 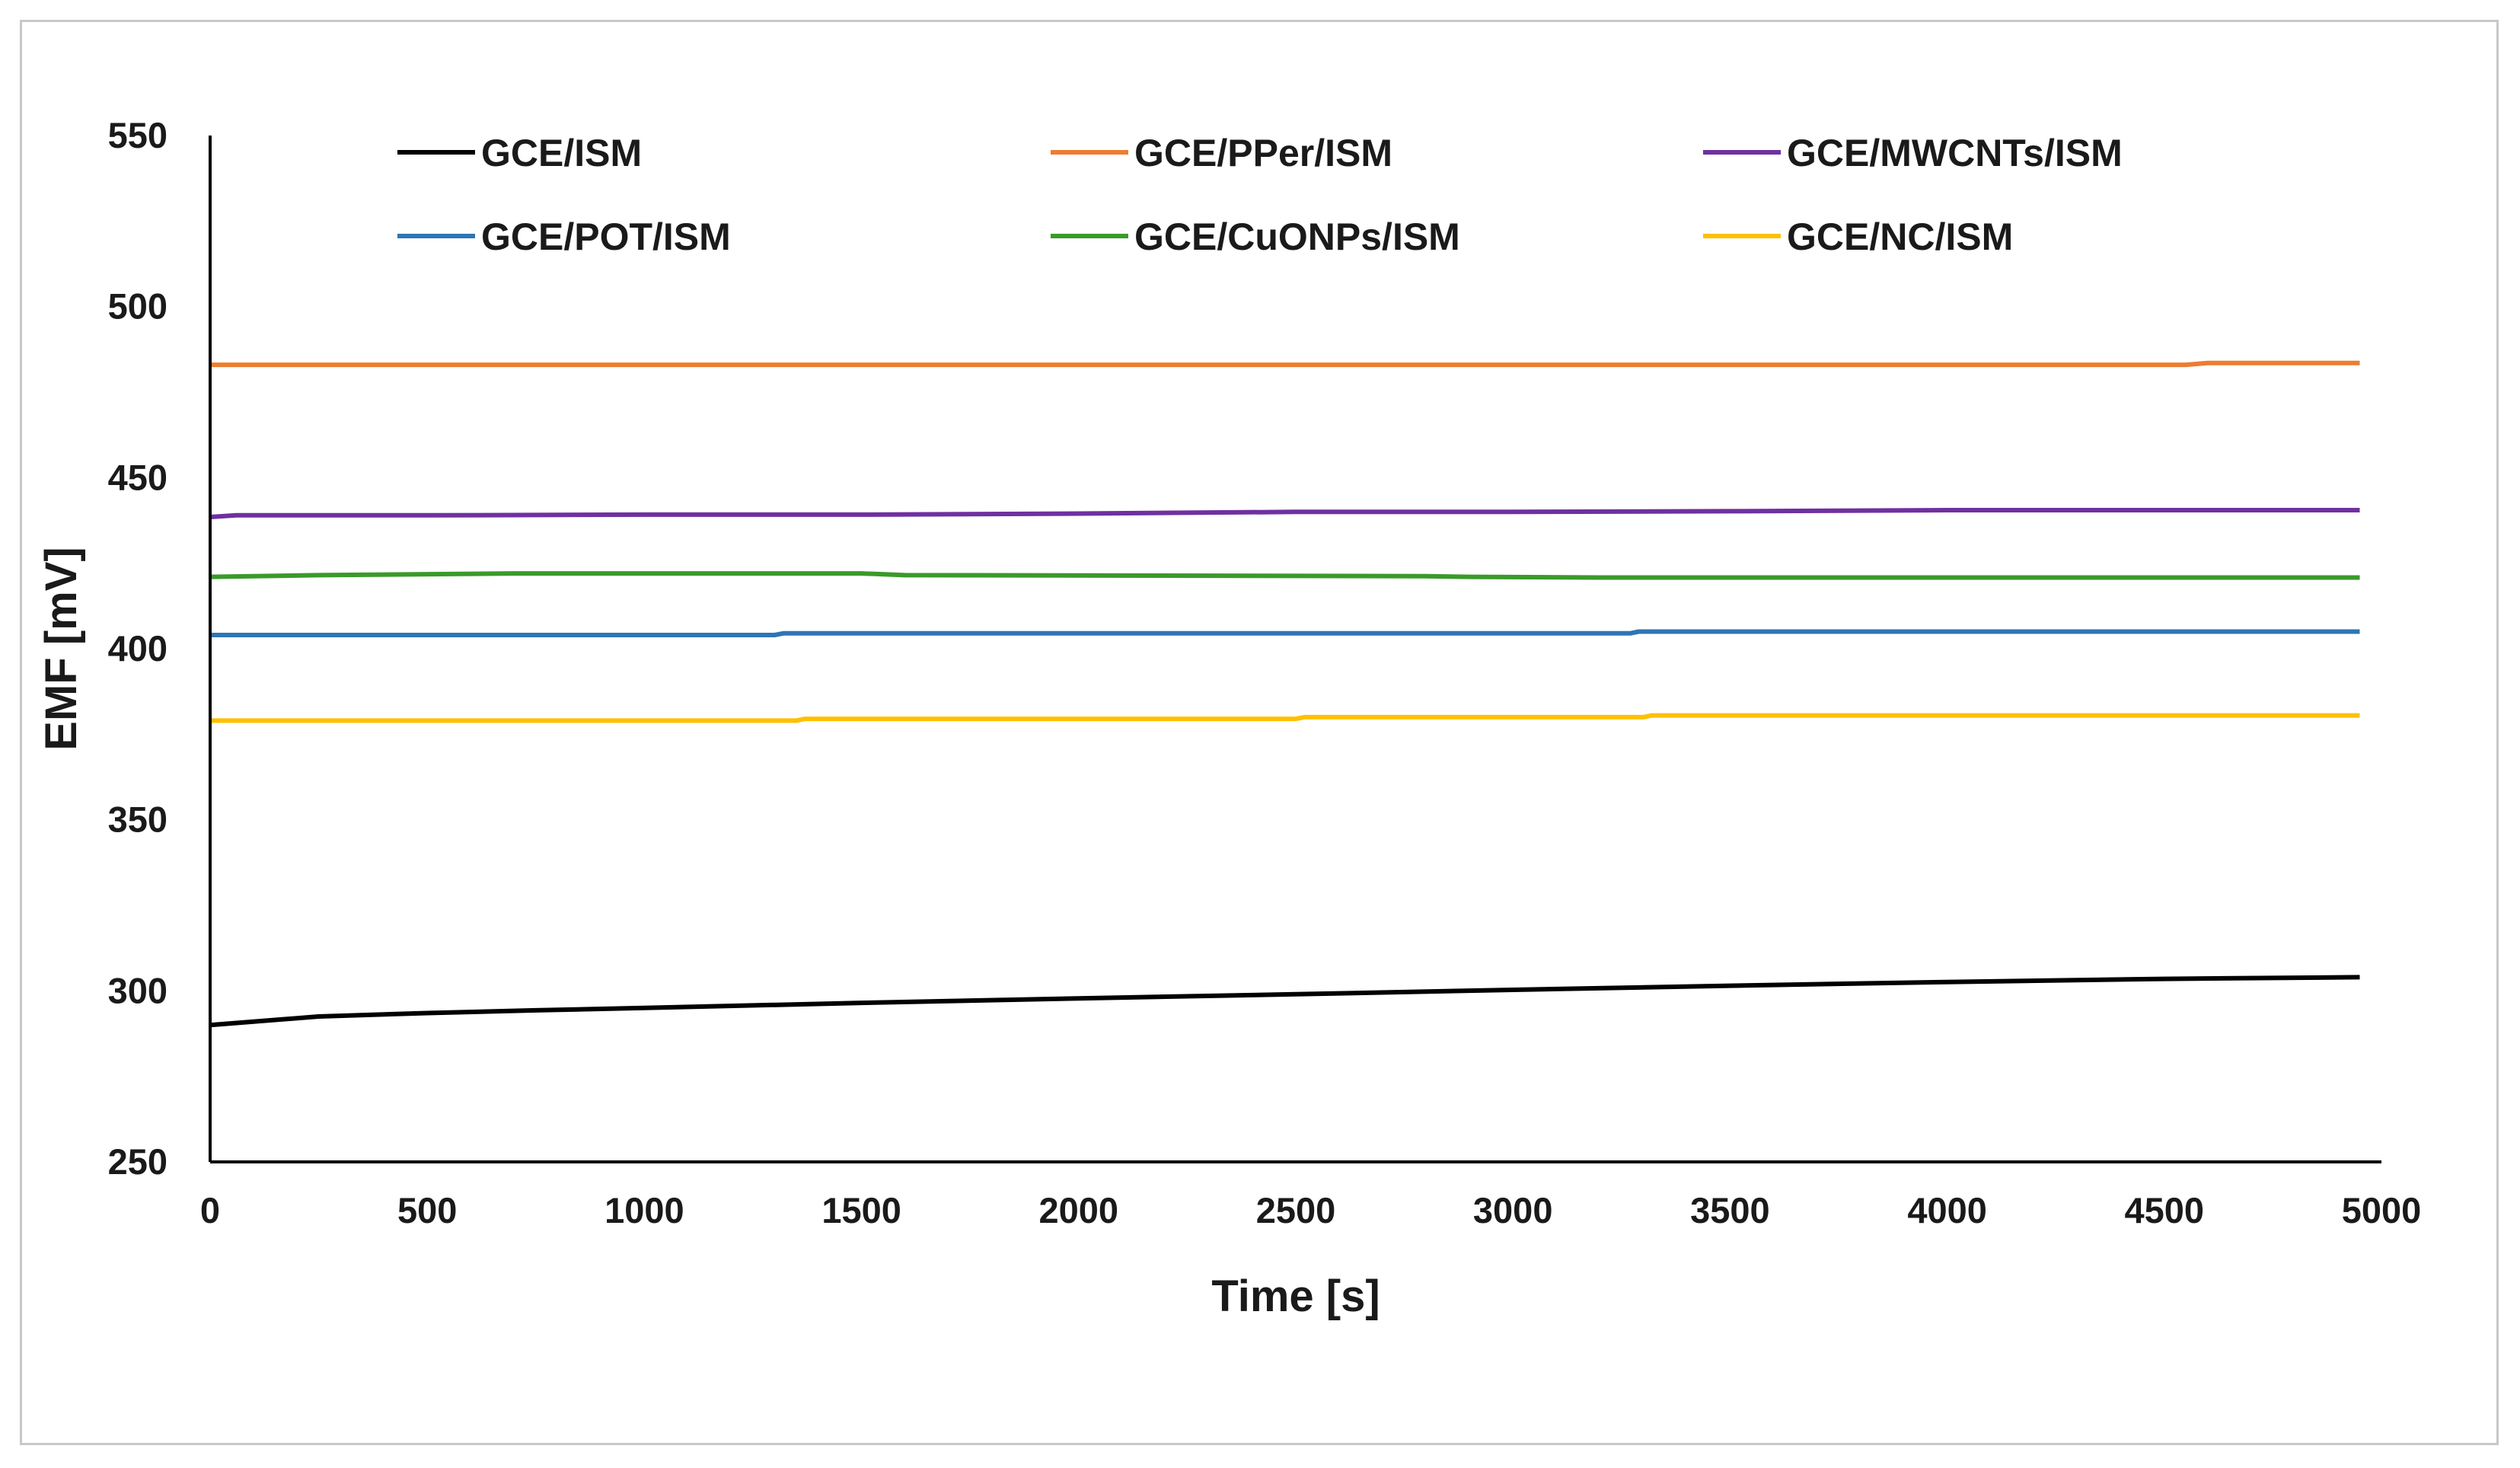 What do you see at coordinates (1297, 236) in the screenshot?
I see `legend-label-4: GCE/CuONPs/ISM` at bounding box center [1297, 236].